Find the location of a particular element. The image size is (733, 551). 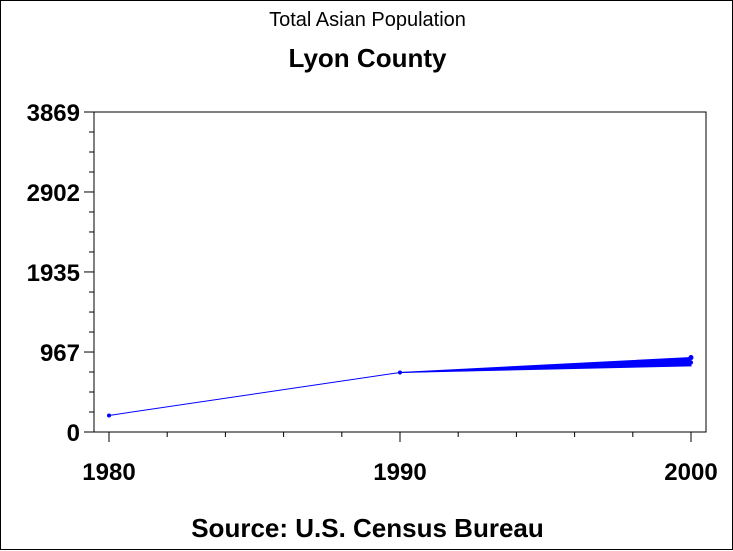

x-axis: 1980 1990 2000 is located at coordinates (400, 459).